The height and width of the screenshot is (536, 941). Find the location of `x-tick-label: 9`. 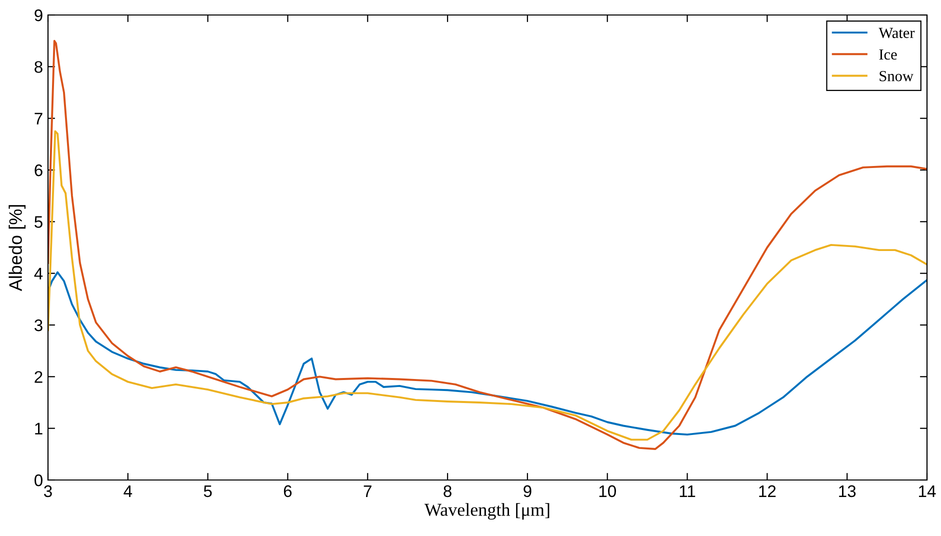

x-tick-label: 9 is located at coordinates (528, 491).